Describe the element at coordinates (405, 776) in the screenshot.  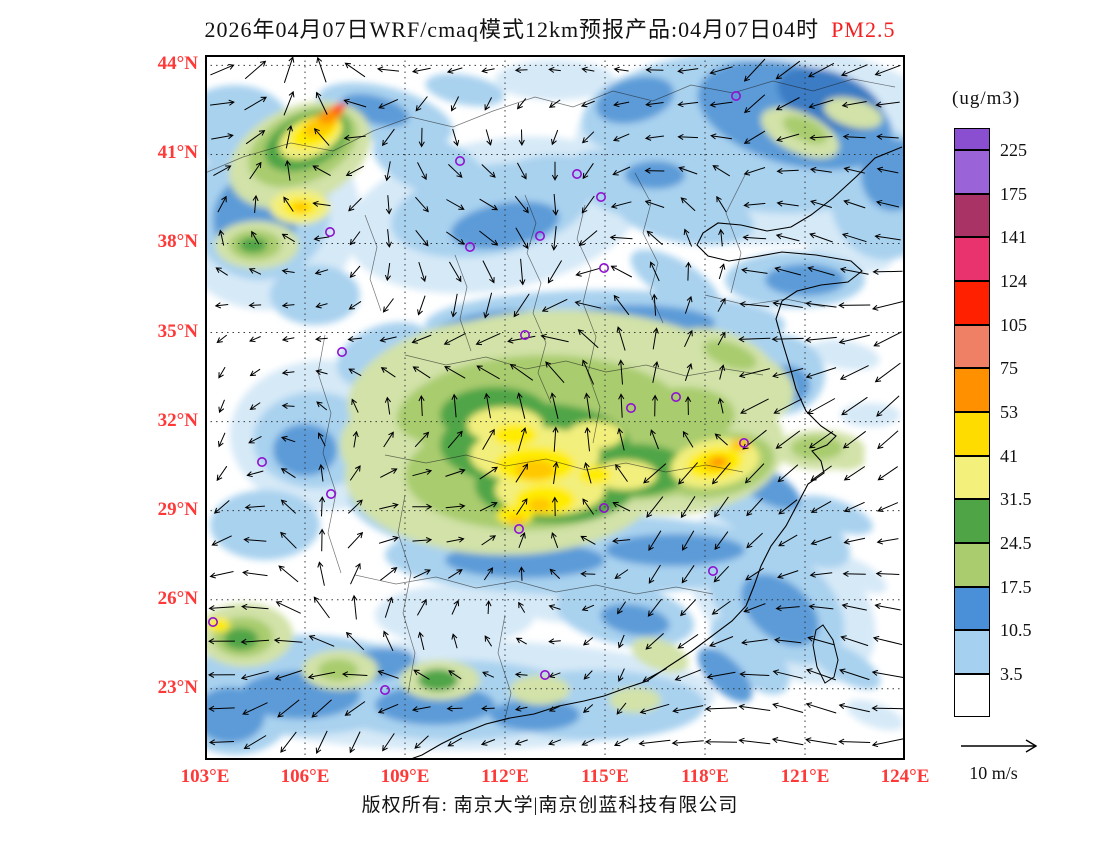
I see `lon-tick-label: 109°E` at that location.